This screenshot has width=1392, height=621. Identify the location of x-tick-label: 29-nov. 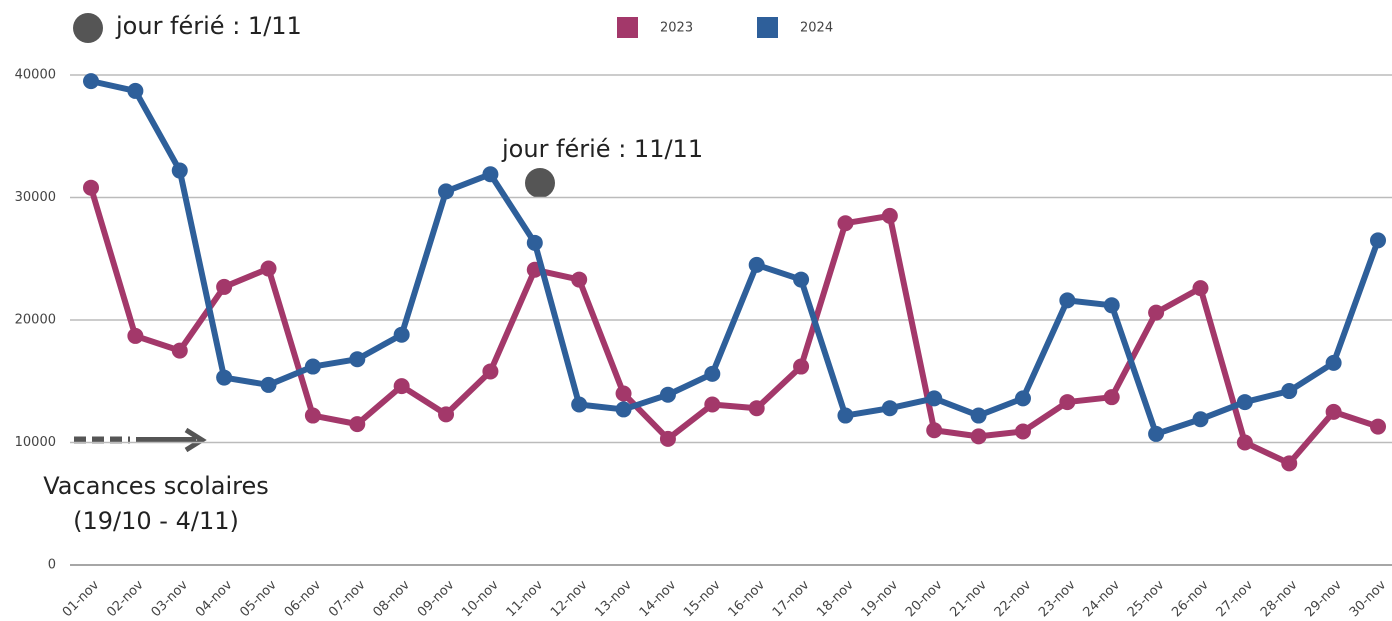
(1323, 598).